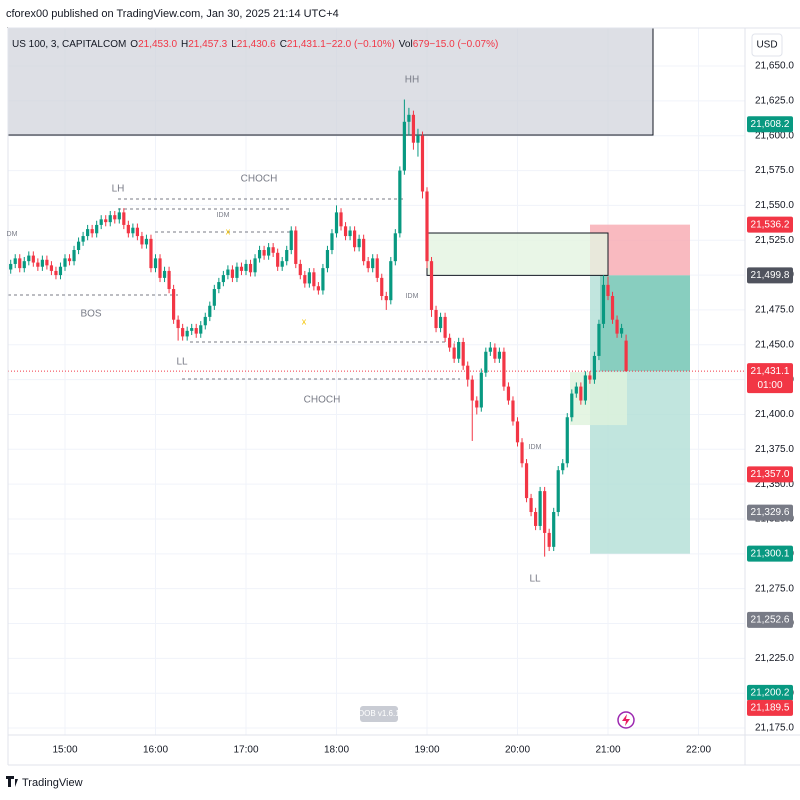  What do you see at coordinates (12, 781) in the screenshot?
I see `logo-mark` at bounding box center [12, 781].